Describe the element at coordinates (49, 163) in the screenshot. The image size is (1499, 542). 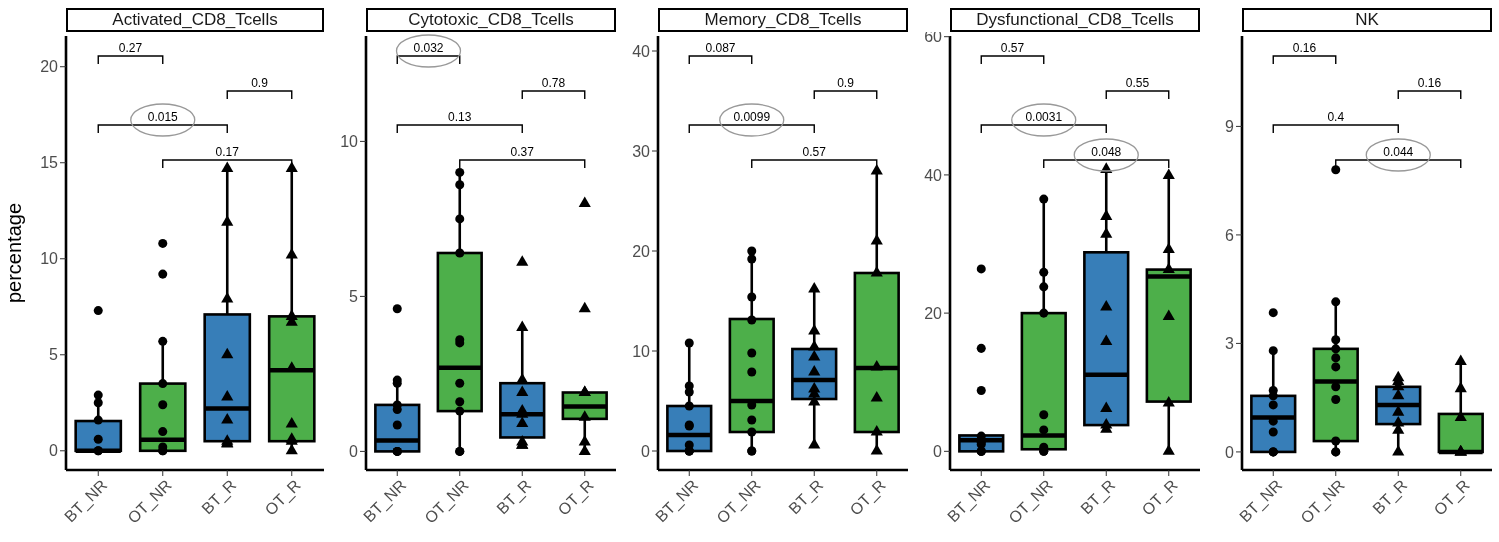
I see `y-tick-label: 15` at that location.